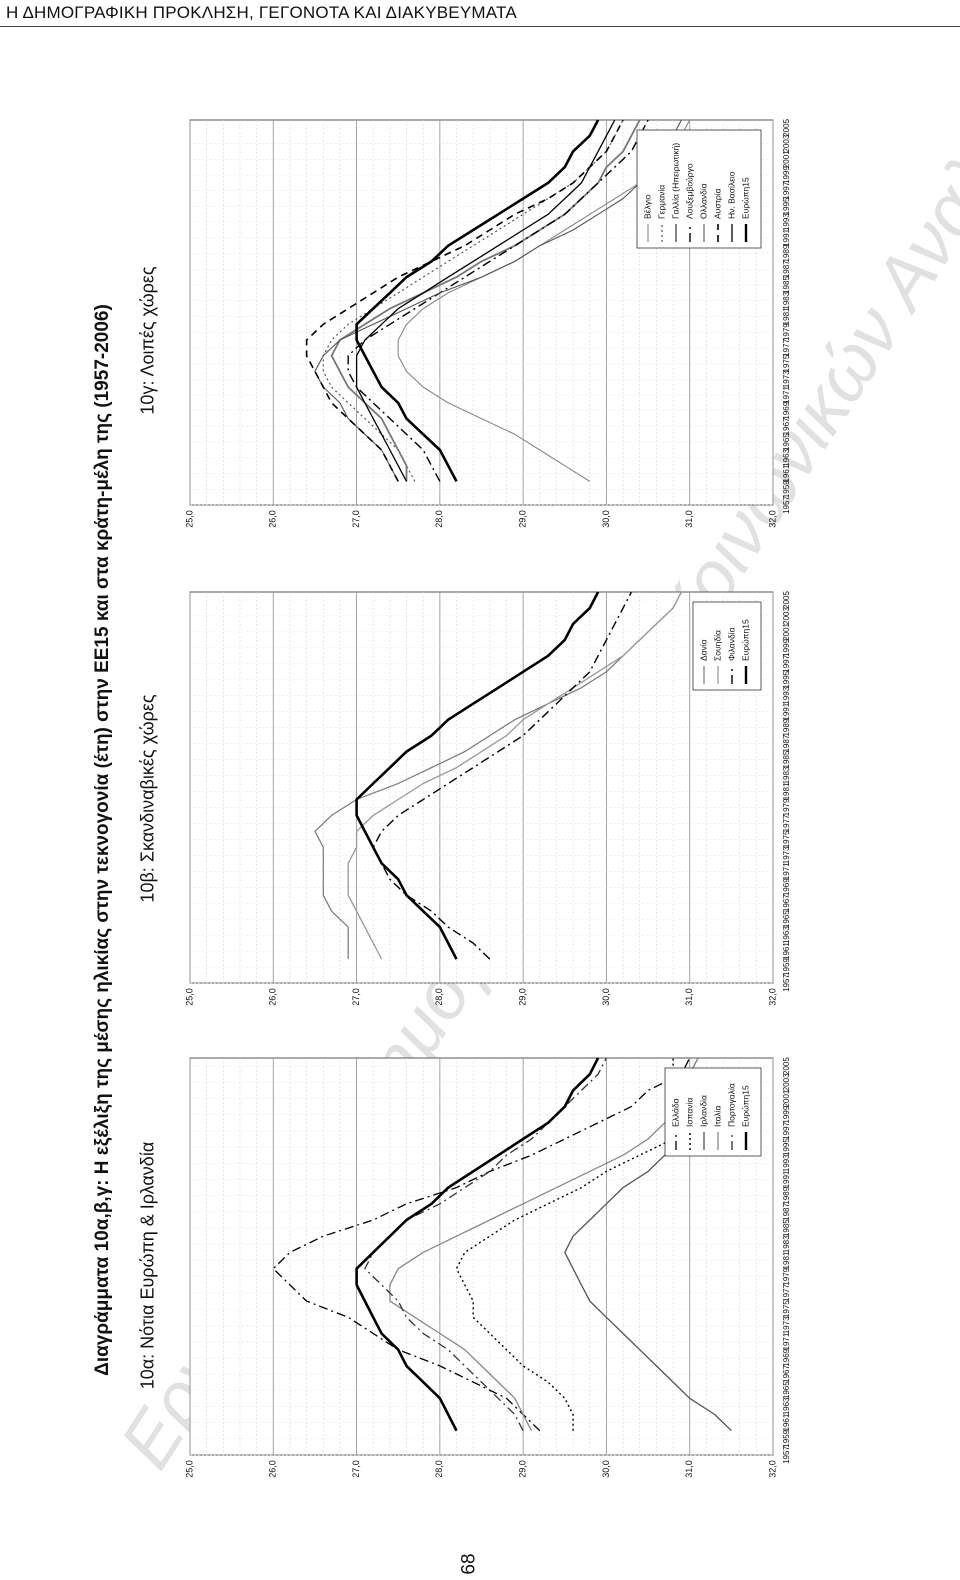 This screenshot has height=1580, width=960. I want to click on year-tick-label: 1999, so click(786, 1114).